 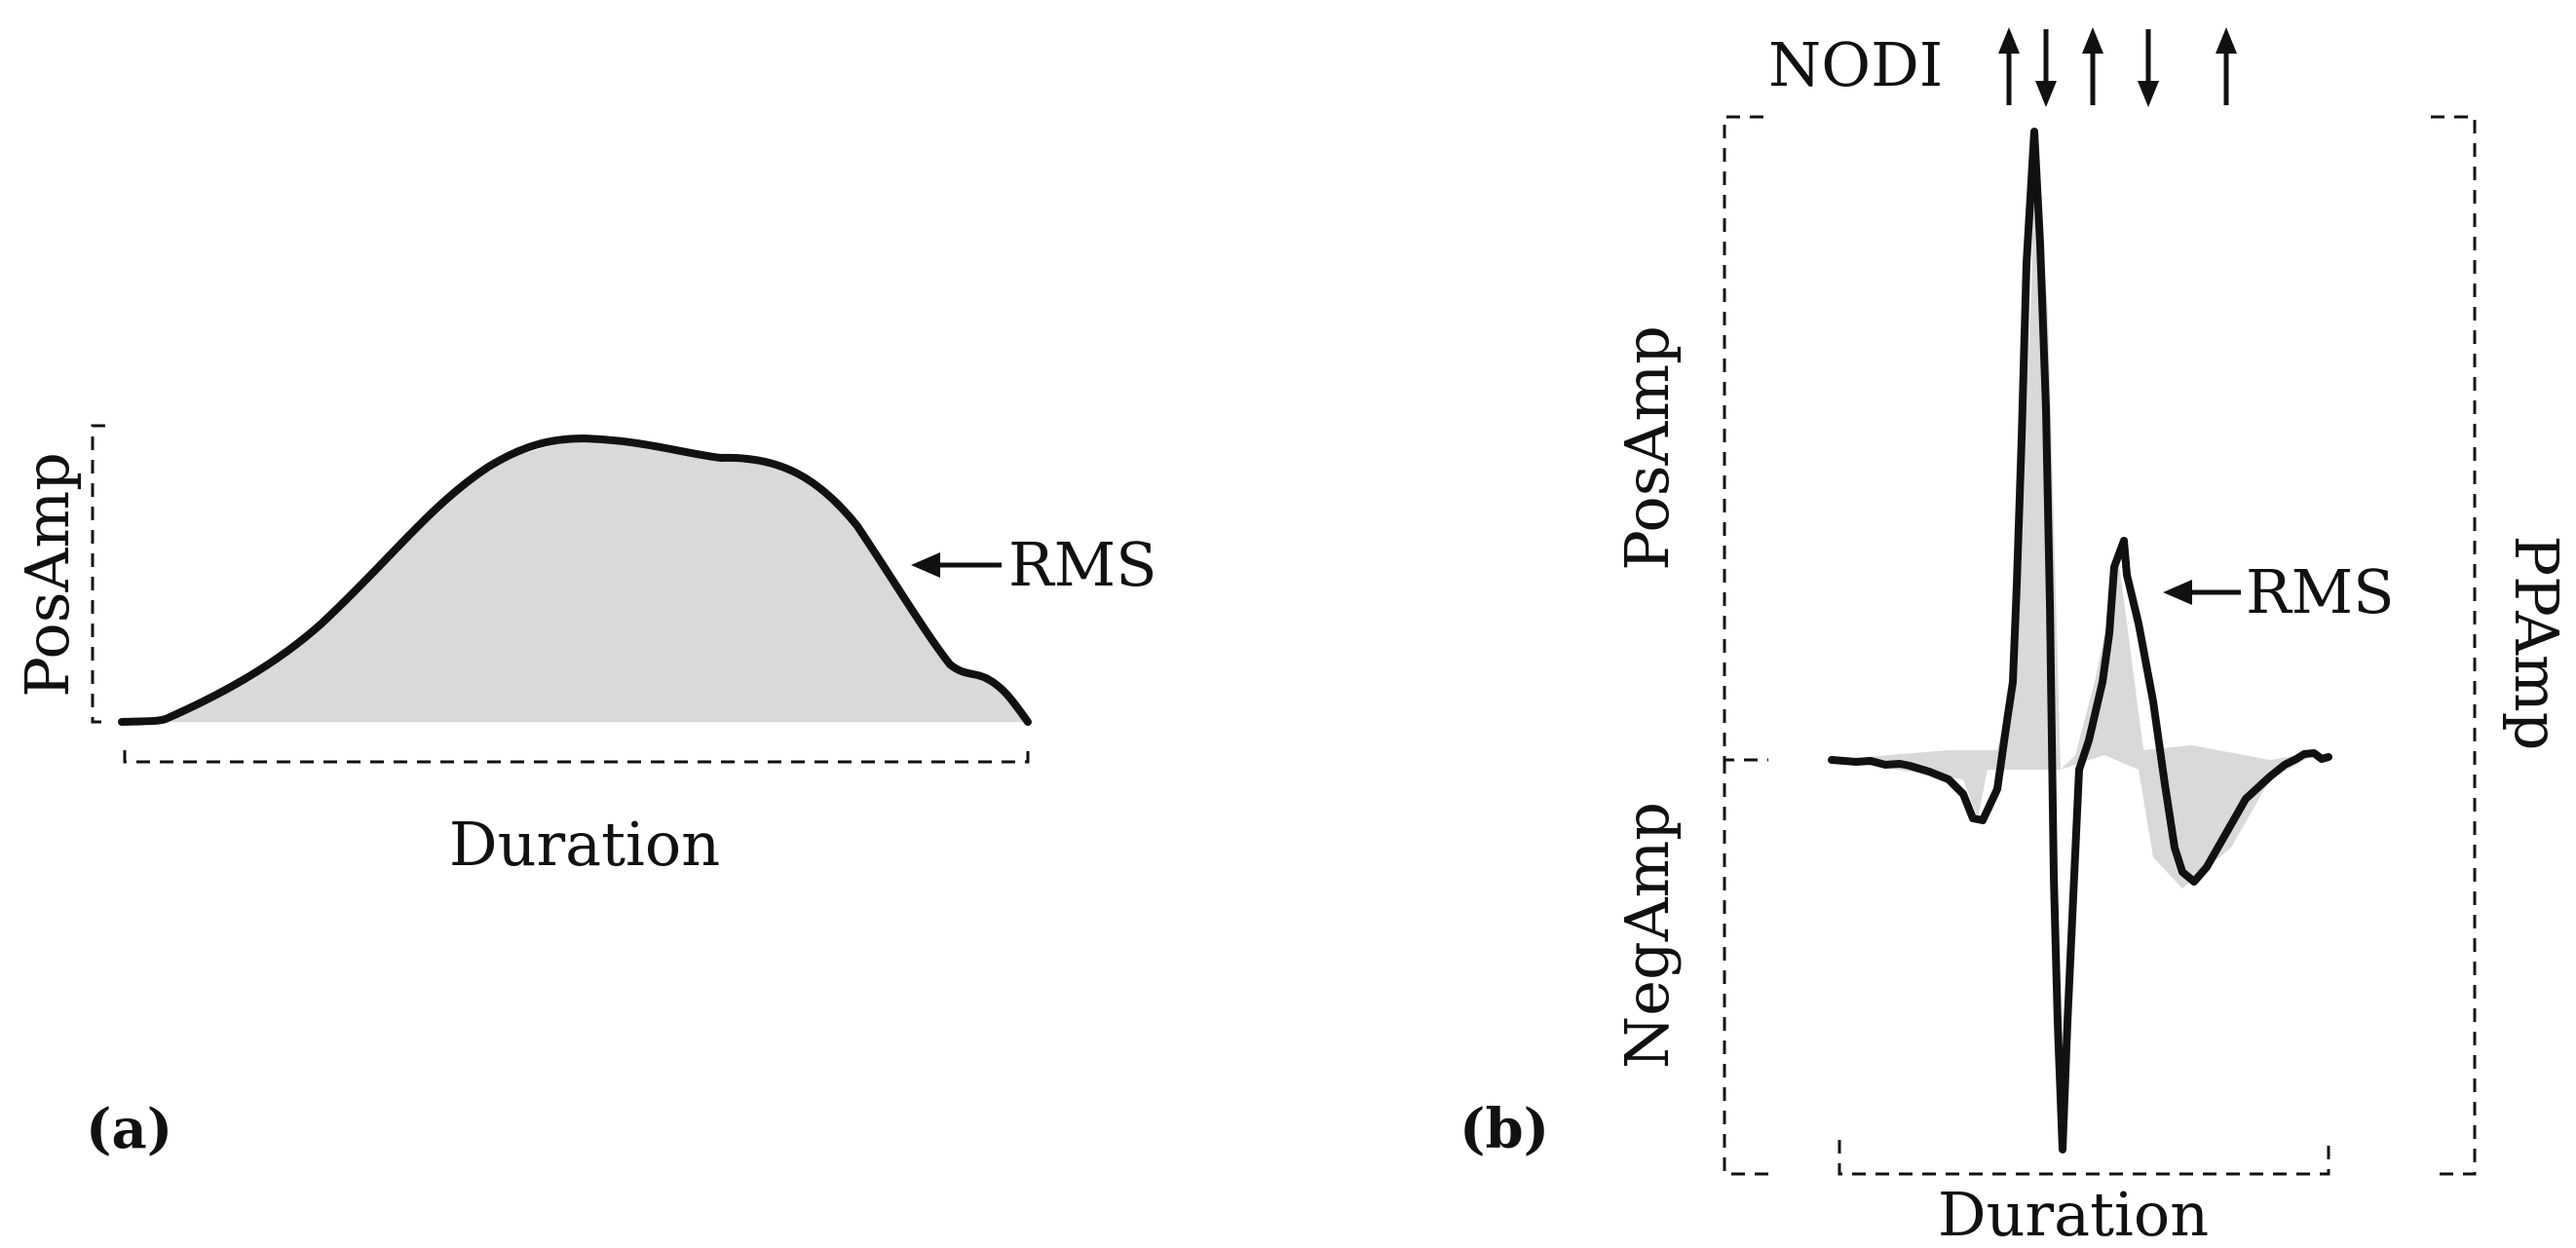 I want to click on posamp-label-b: PosAmp, so click(x=1647, y=448).